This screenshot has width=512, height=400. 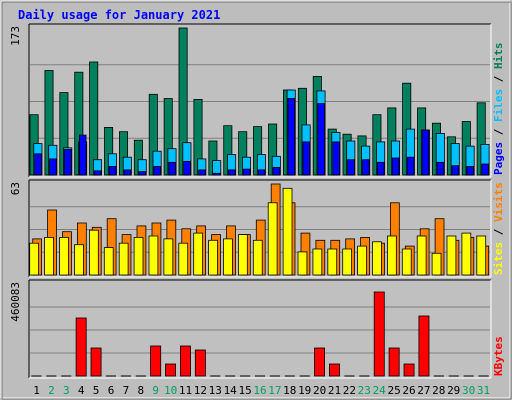 What do you see at coordinates (217, 168) in the screenshot?
I see `bar-files` at bounding box center [217, 168].